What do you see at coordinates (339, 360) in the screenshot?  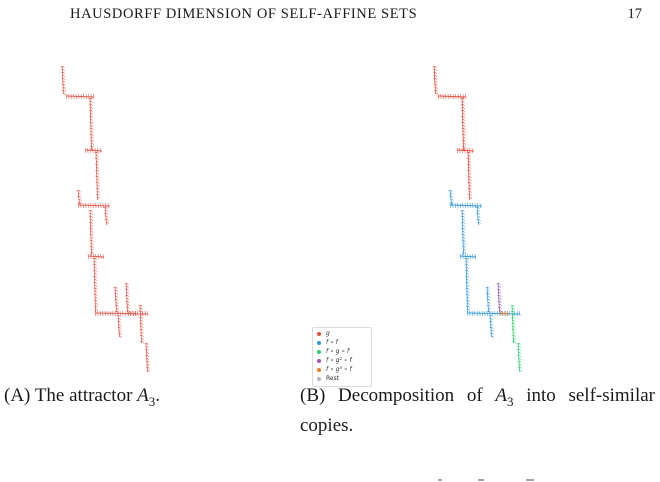 I see `legend-label: f ∘ g² ∘ f` at bounding box center [339, 360].